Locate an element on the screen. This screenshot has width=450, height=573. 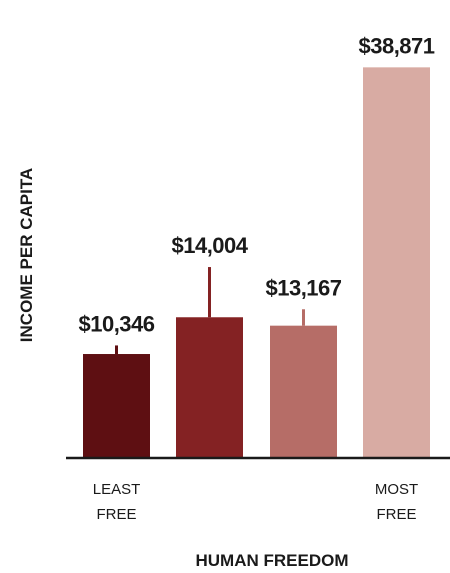
error-bars is located at coordinates (210, 311).